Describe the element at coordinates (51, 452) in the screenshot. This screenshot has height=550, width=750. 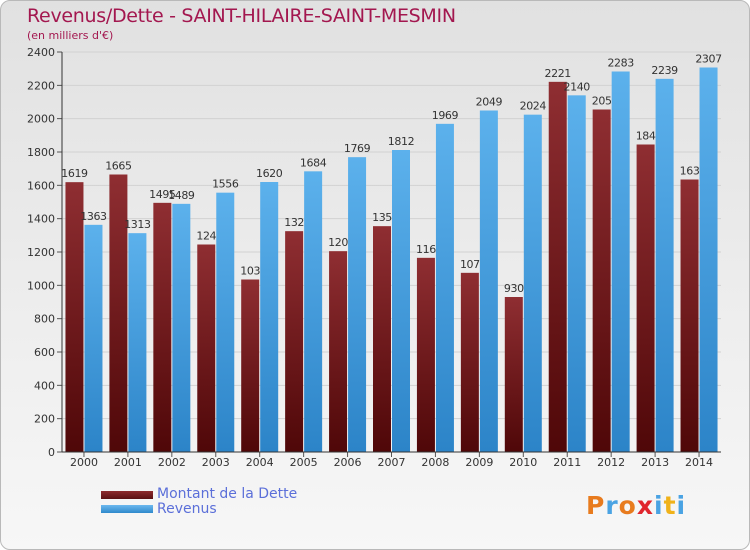
I see `y-tick-label: 0` at that location.